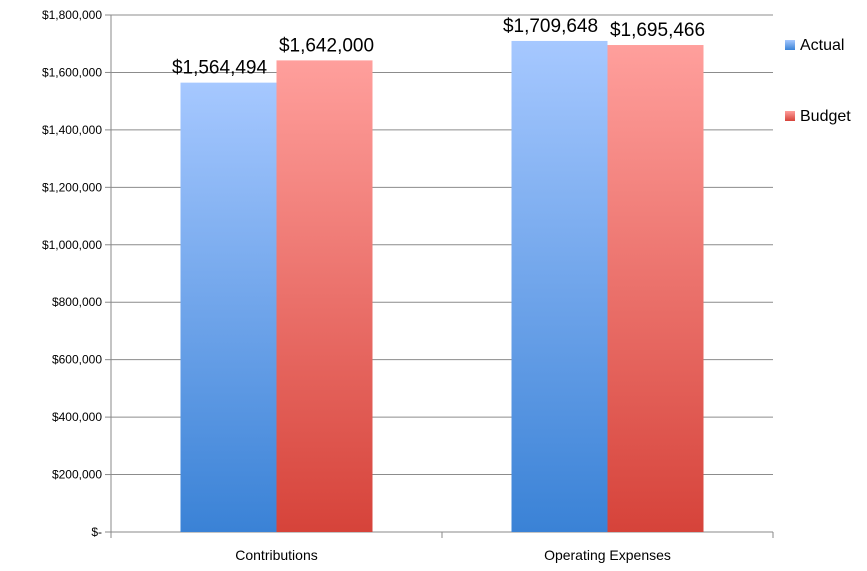  What do you see at coordinates (77, 302) in the screenshot?
I see `y-tick-label: $800,000` at bounding box center [77, 302].